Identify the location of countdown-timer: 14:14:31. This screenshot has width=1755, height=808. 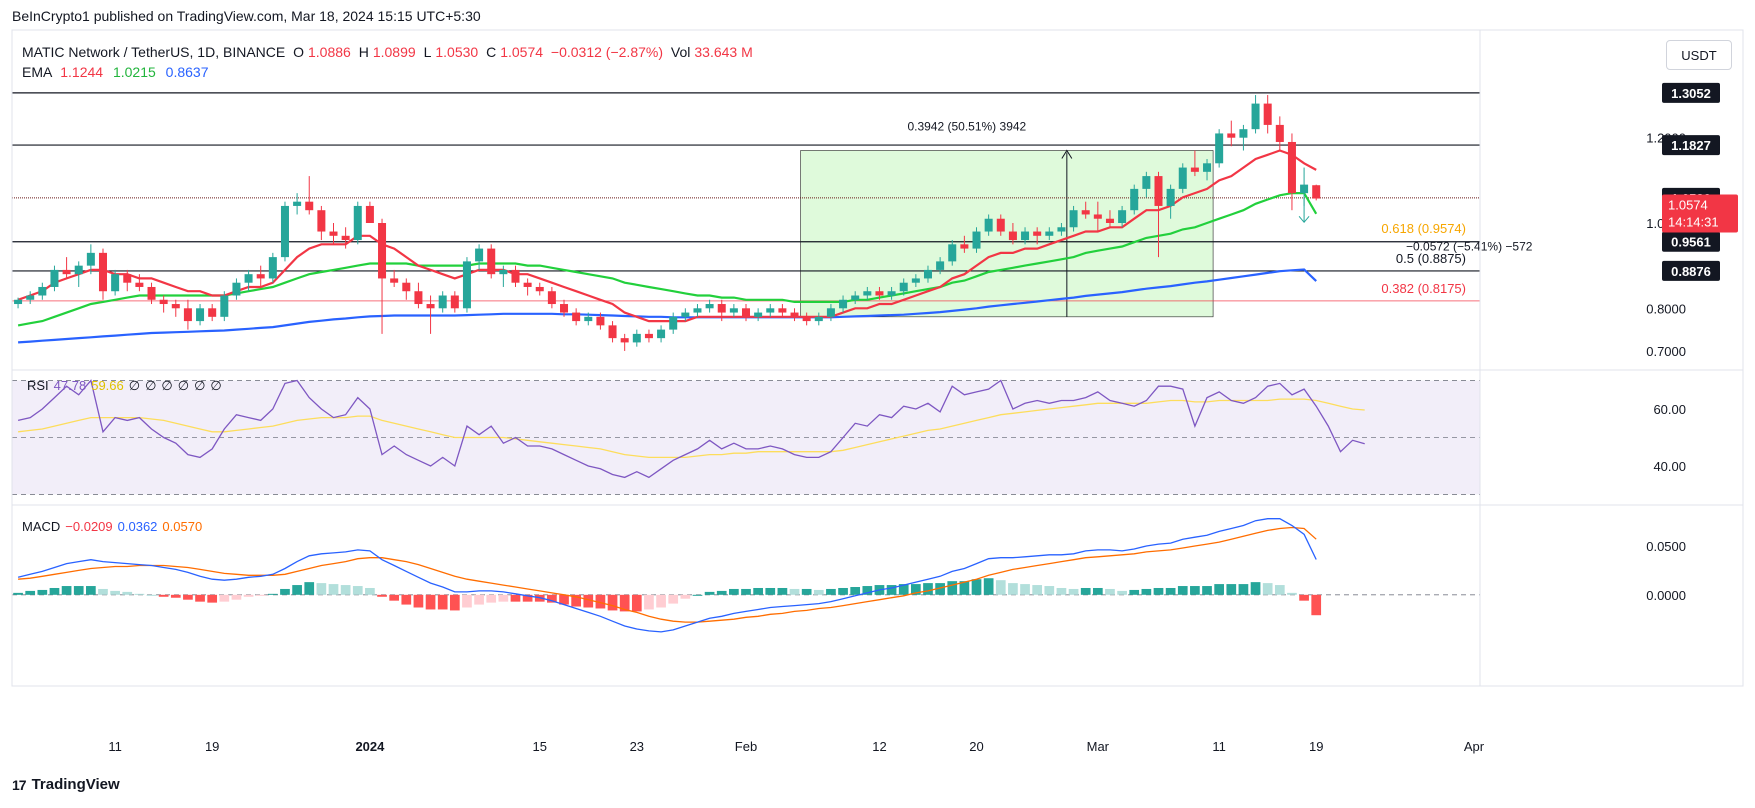
(1693, 222).